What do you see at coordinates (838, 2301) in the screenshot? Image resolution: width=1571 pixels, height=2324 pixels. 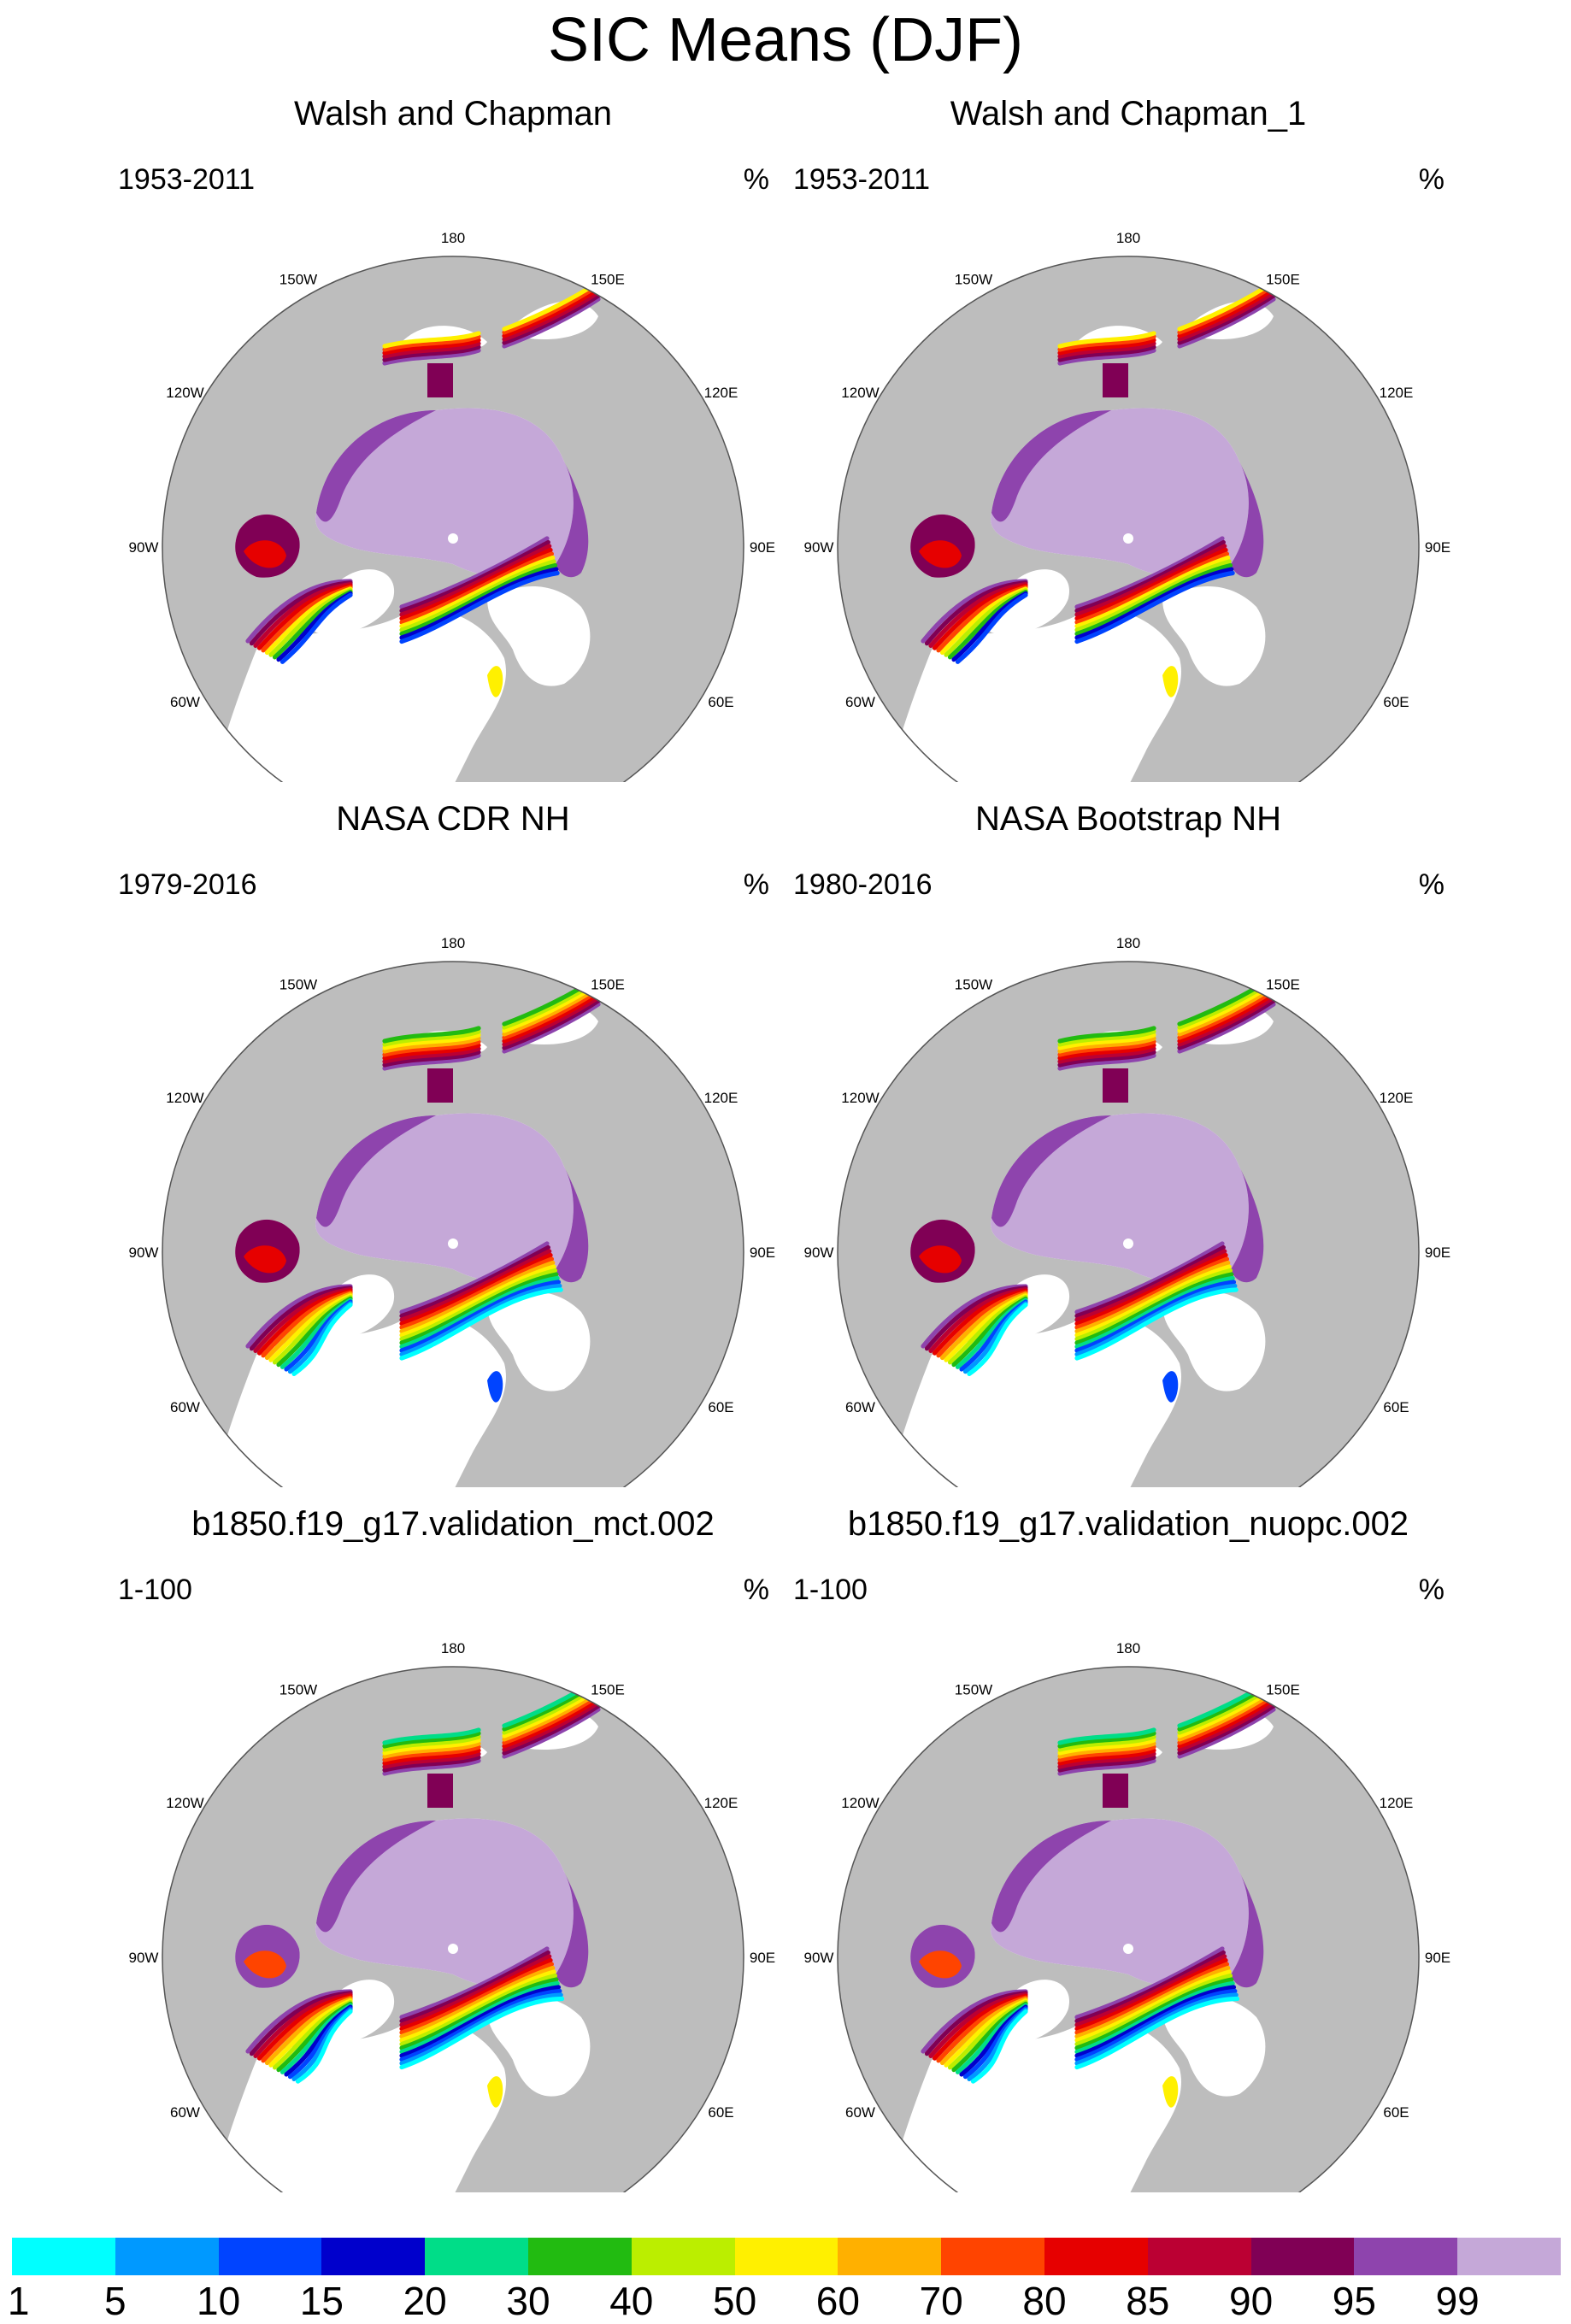 I see `colorbar-label: 60` at bounding box center [838, 2301].